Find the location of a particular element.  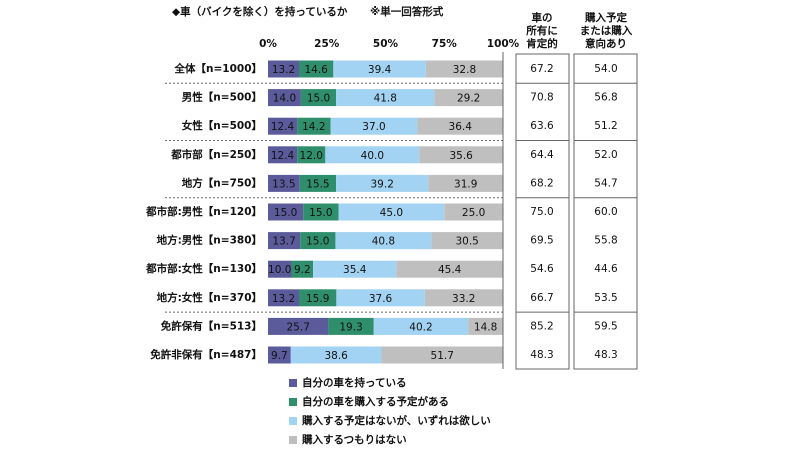

table-header: 意向あり is located at coordinates (606, 43).